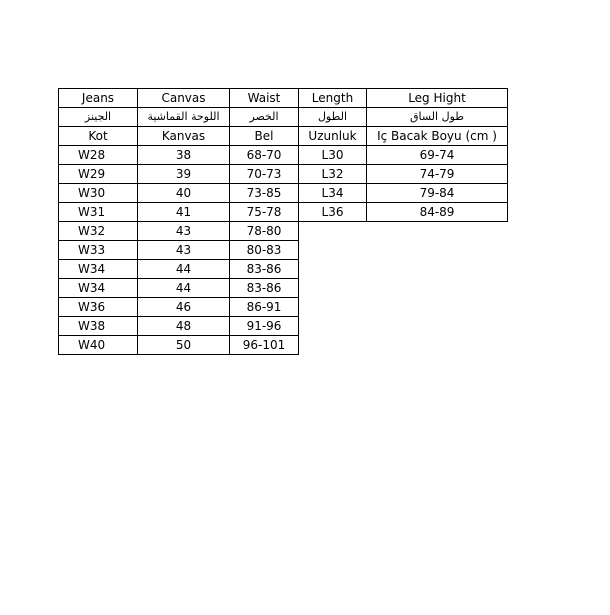 Image resolution: width=610 pixels, height=615 pixels. I want to click on waist-cell: Bel, so click(264, 136).